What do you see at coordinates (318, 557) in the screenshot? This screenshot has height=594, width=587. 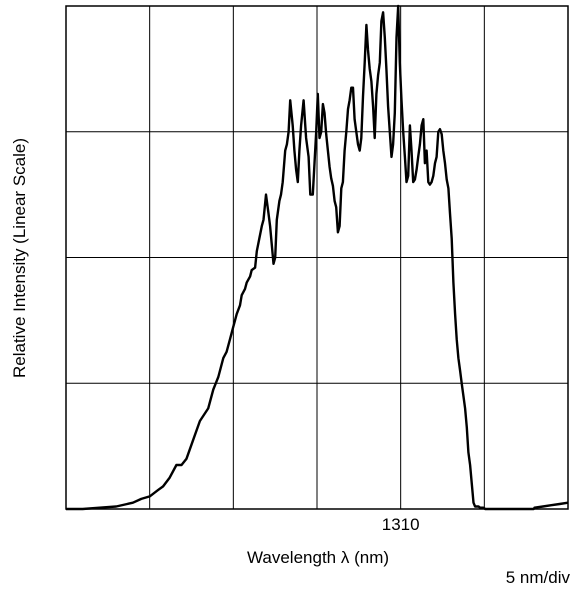 I see `x-axis-label: Wavelength λ (nm)` at bounding box center [318, 557].